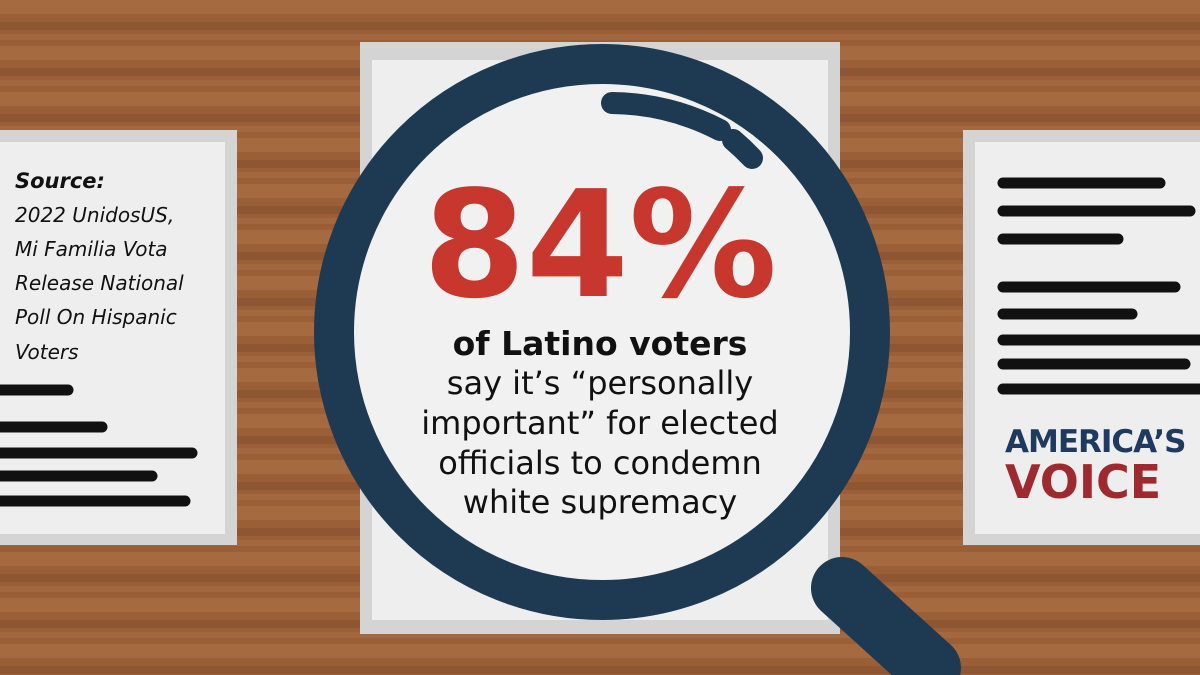 This screenshot has width=1200, height=675. What do you see at coordinates (99, 445) in the screenshot?
I see `left-text-bars` at bounding box center [99, 445].